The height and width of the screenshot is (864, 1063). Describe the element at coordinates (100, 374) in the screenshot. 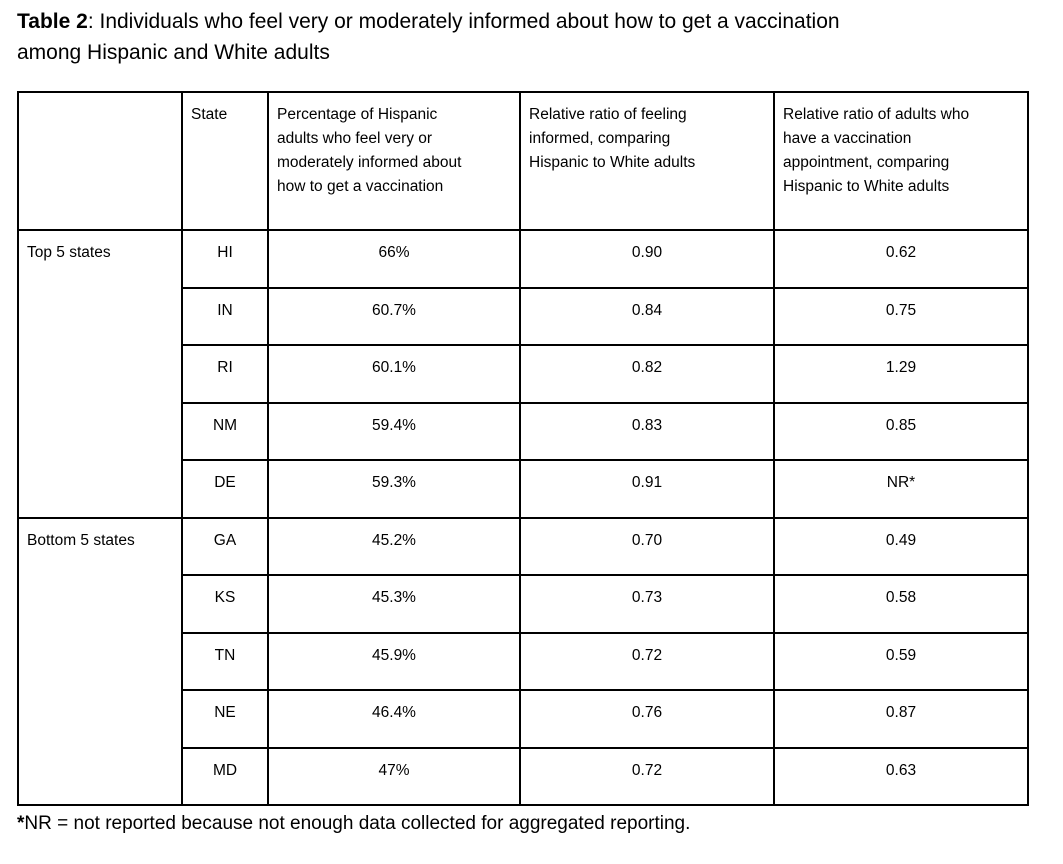

I see `group-label-top5: Top 5 states` at that location.